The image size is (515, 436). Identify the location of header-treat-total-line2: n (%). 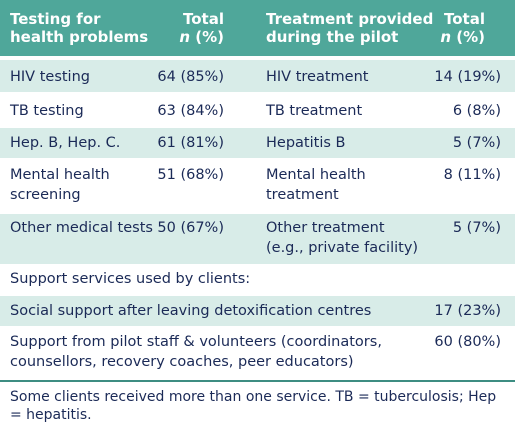
(452, 37).